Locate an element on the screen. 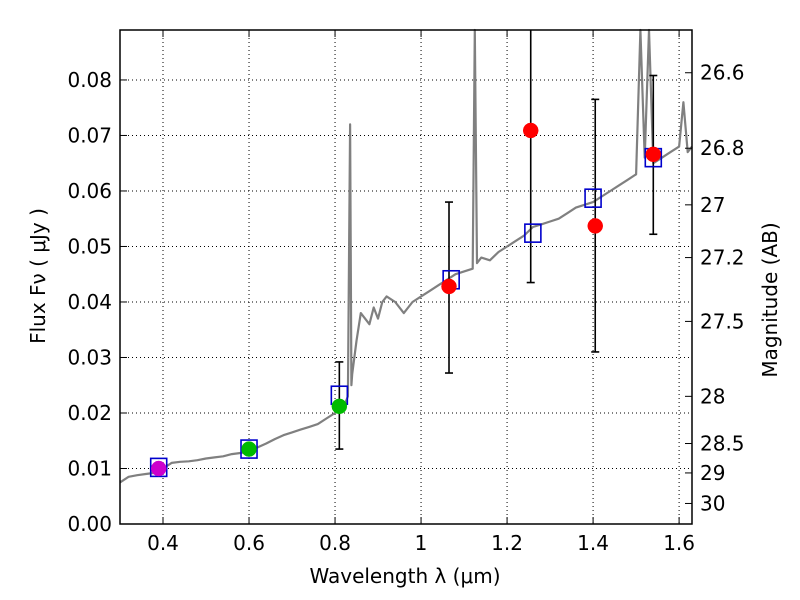  x-tick-label: 0.6 is located at coordinates (249, 543).